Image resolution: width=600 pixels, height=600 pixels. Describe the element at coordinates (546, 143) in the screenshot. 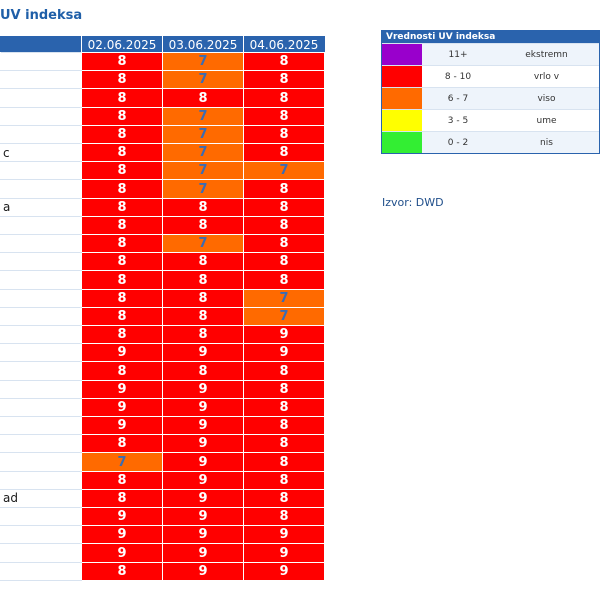

I see `legend-label: nis` at that location.